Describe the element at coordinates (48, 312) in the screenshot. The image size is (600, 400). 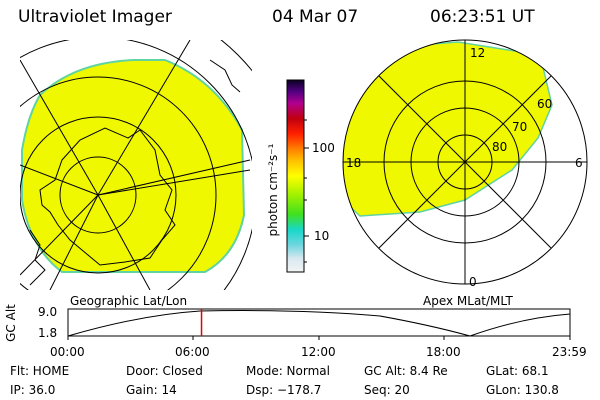
I see `altitude-ymax: 9.0` at that location.